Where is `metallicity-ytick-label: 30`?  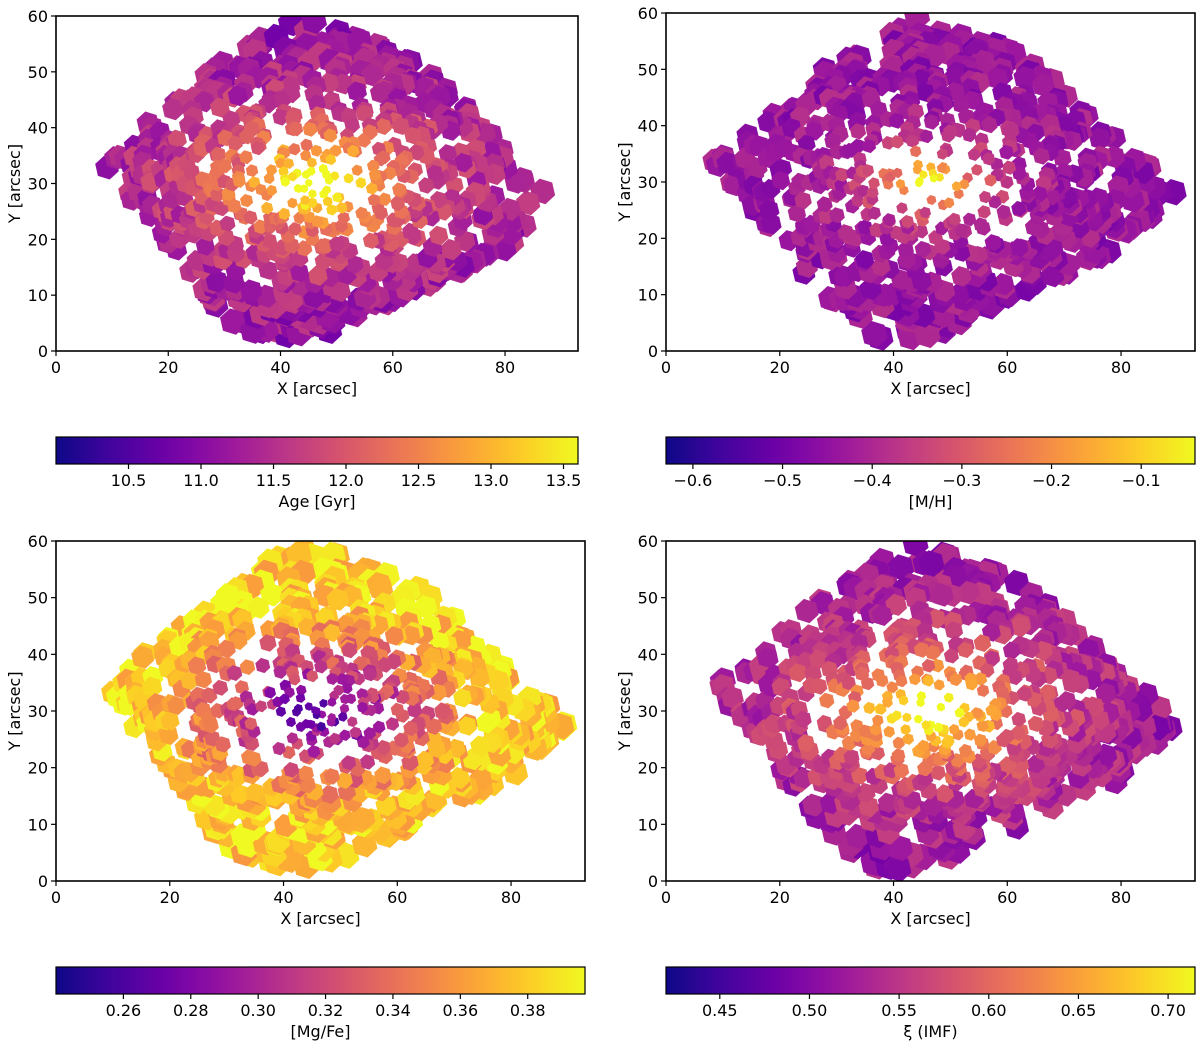
metallicity-ytick-label: 30 is located at coordinates (648, 182).